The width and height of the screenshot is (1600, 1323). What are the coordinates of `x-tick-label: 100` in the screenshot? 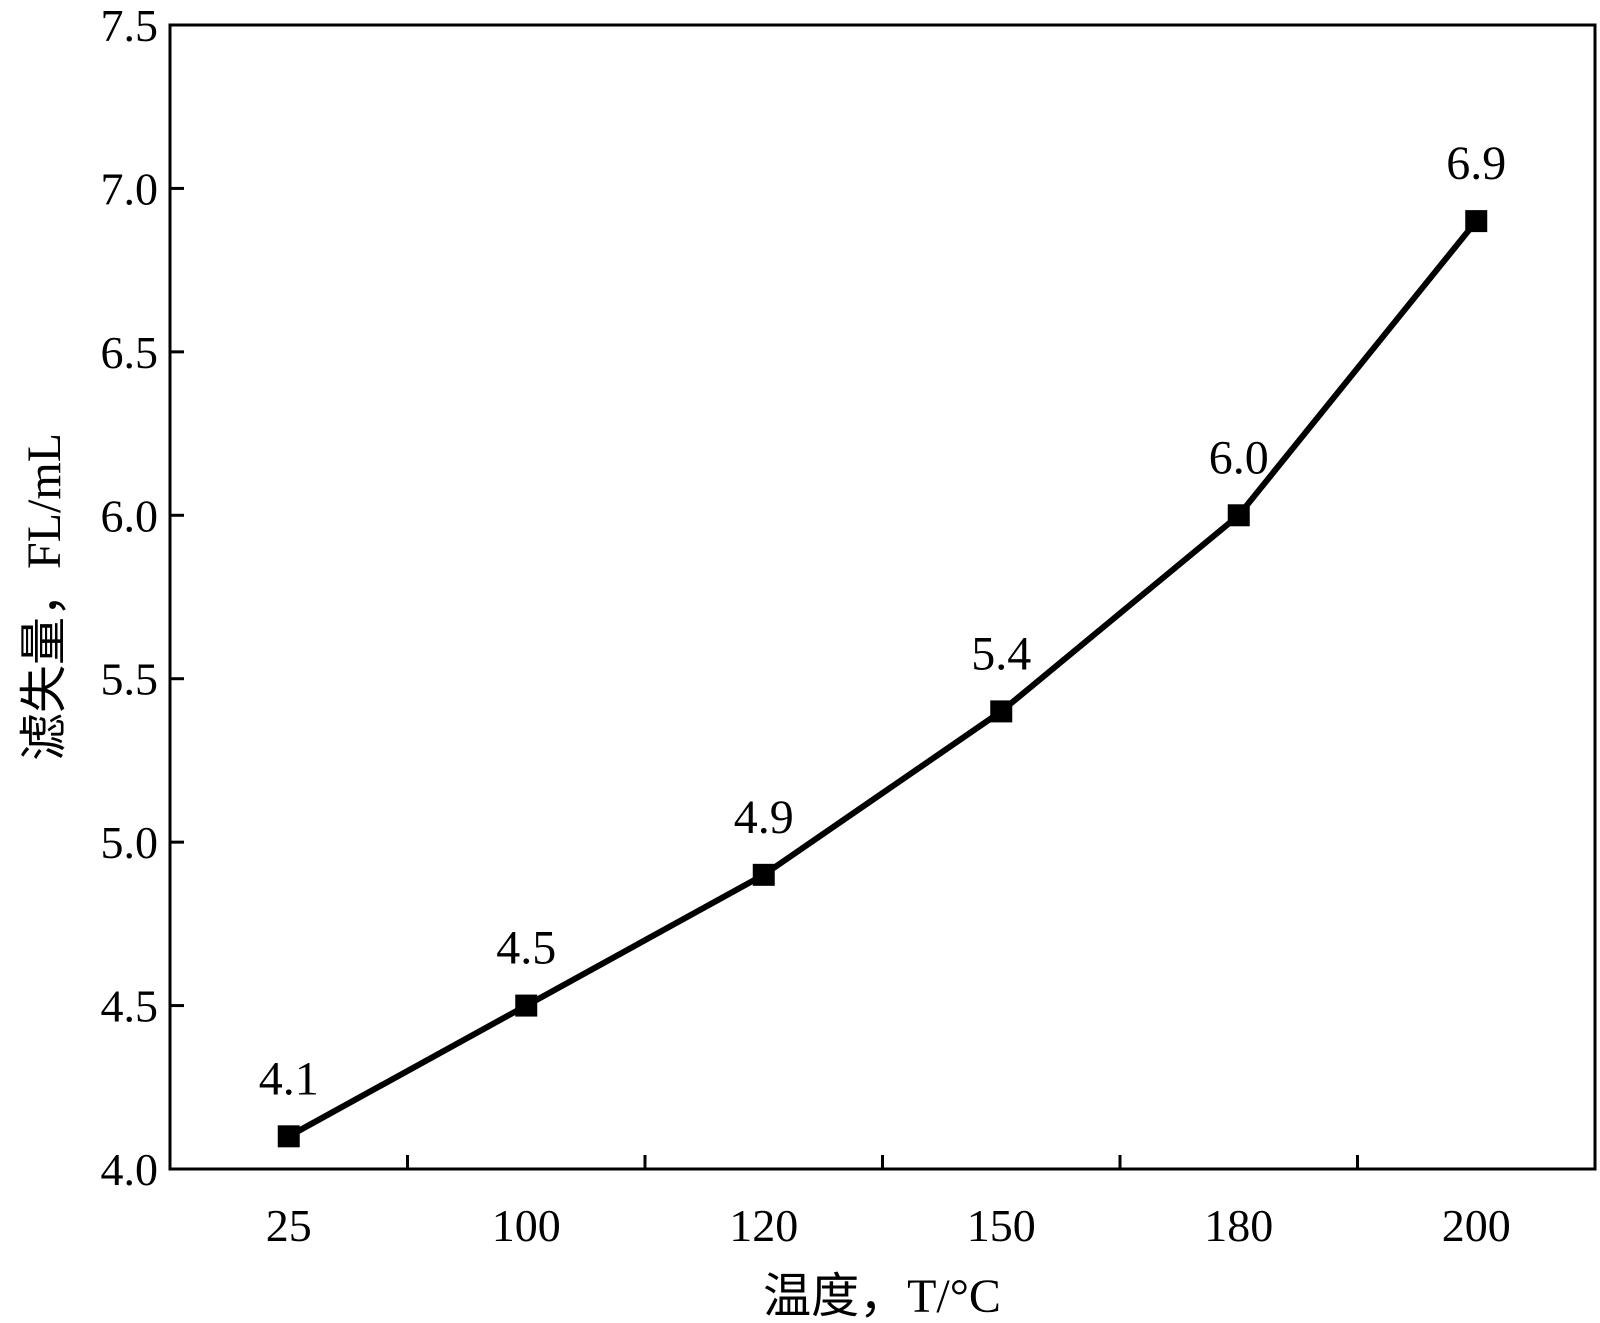 It's located at (526, 1225).